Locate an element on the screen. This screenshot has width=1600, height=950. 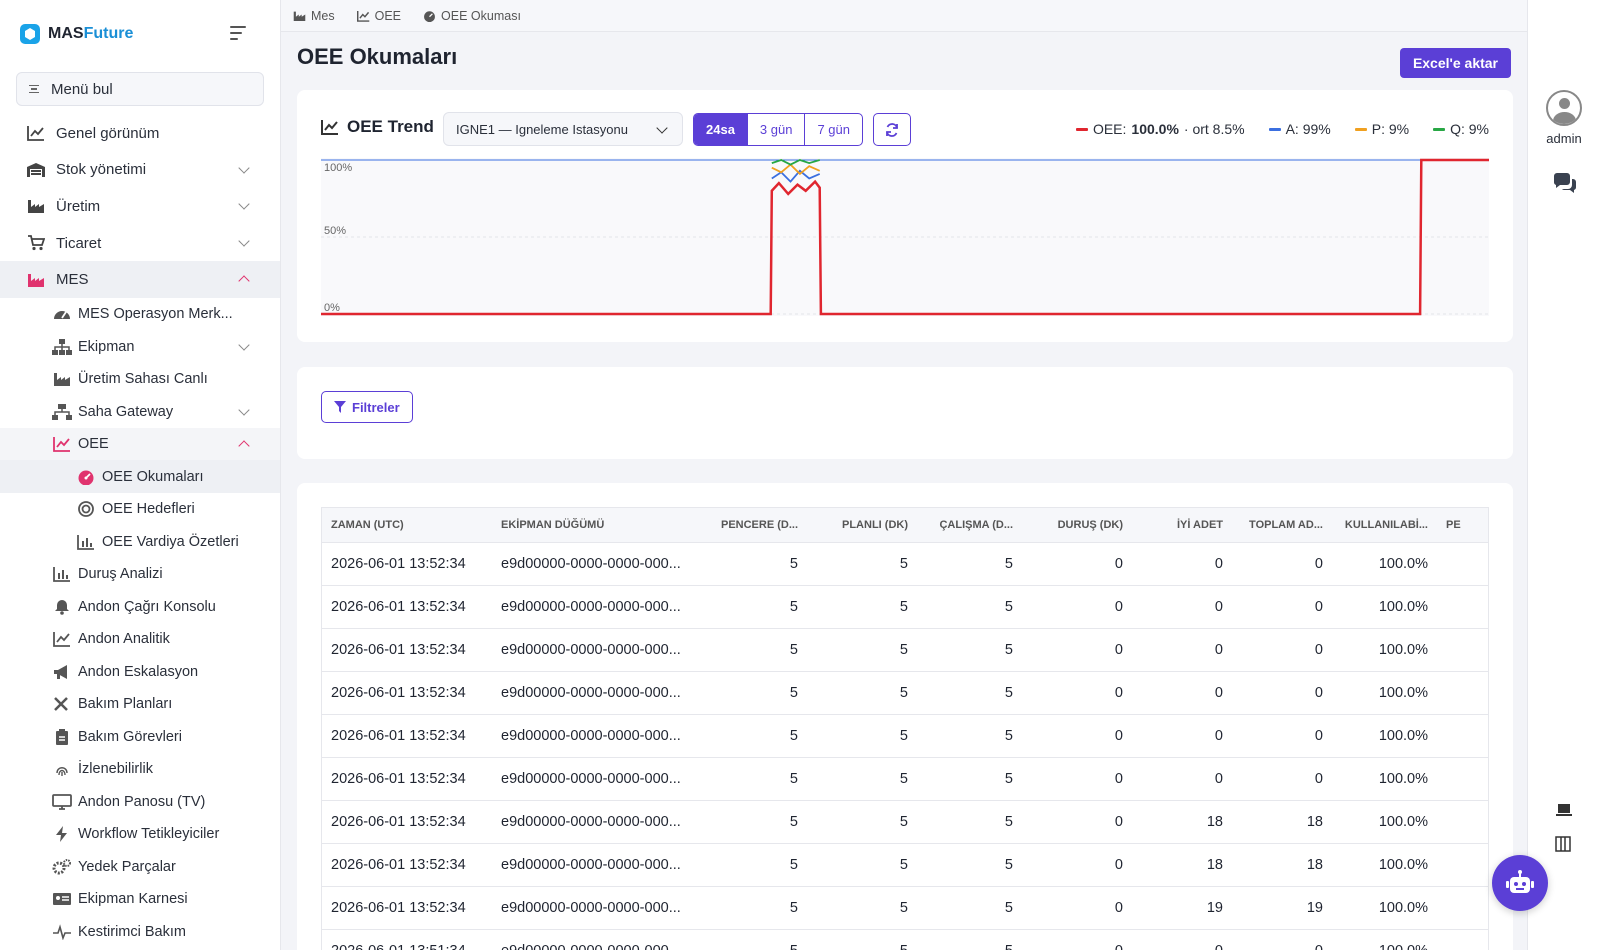
sidebar-item-saha-gateway: Saha Gateway is located at coordinates (140, 411).